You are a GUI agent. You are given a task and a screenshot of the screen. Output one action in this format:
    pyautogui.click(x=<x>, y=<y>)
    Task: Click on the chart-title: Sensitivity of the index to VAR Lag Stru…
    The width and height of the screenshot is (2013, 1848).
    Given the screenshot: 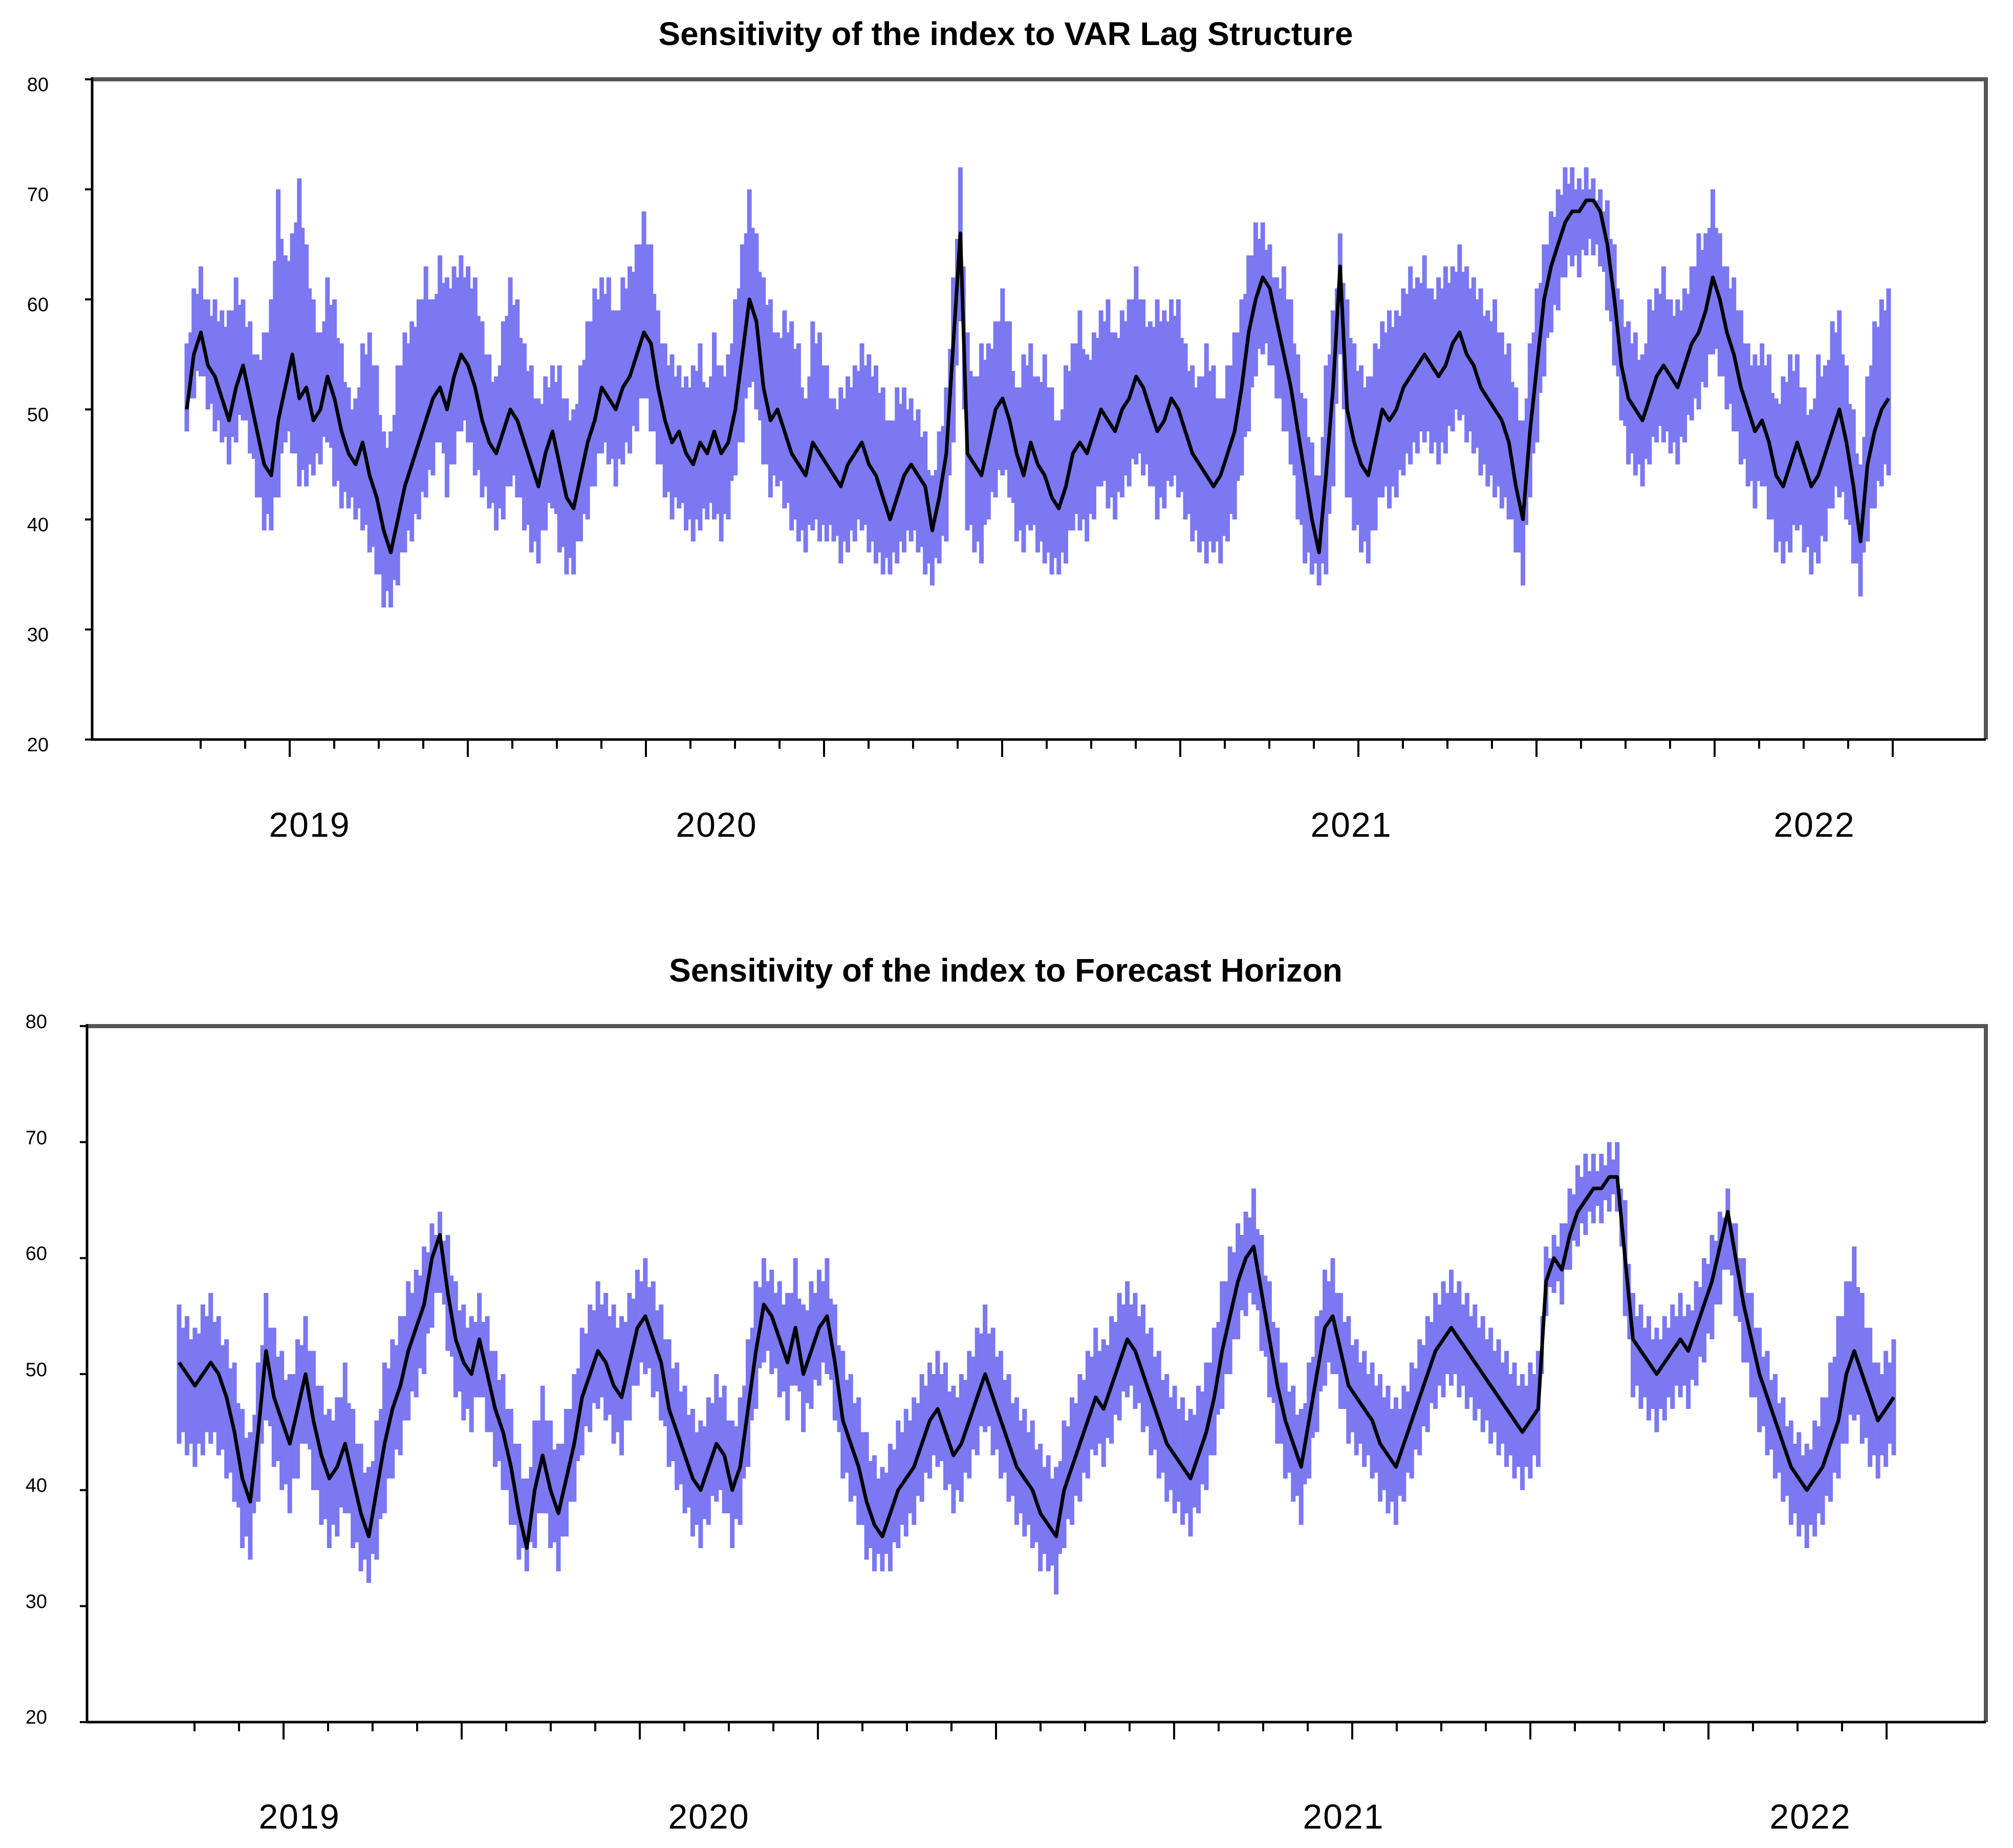 What is the action you would take?
    pyautogui.click(x=1005, y=33)
    